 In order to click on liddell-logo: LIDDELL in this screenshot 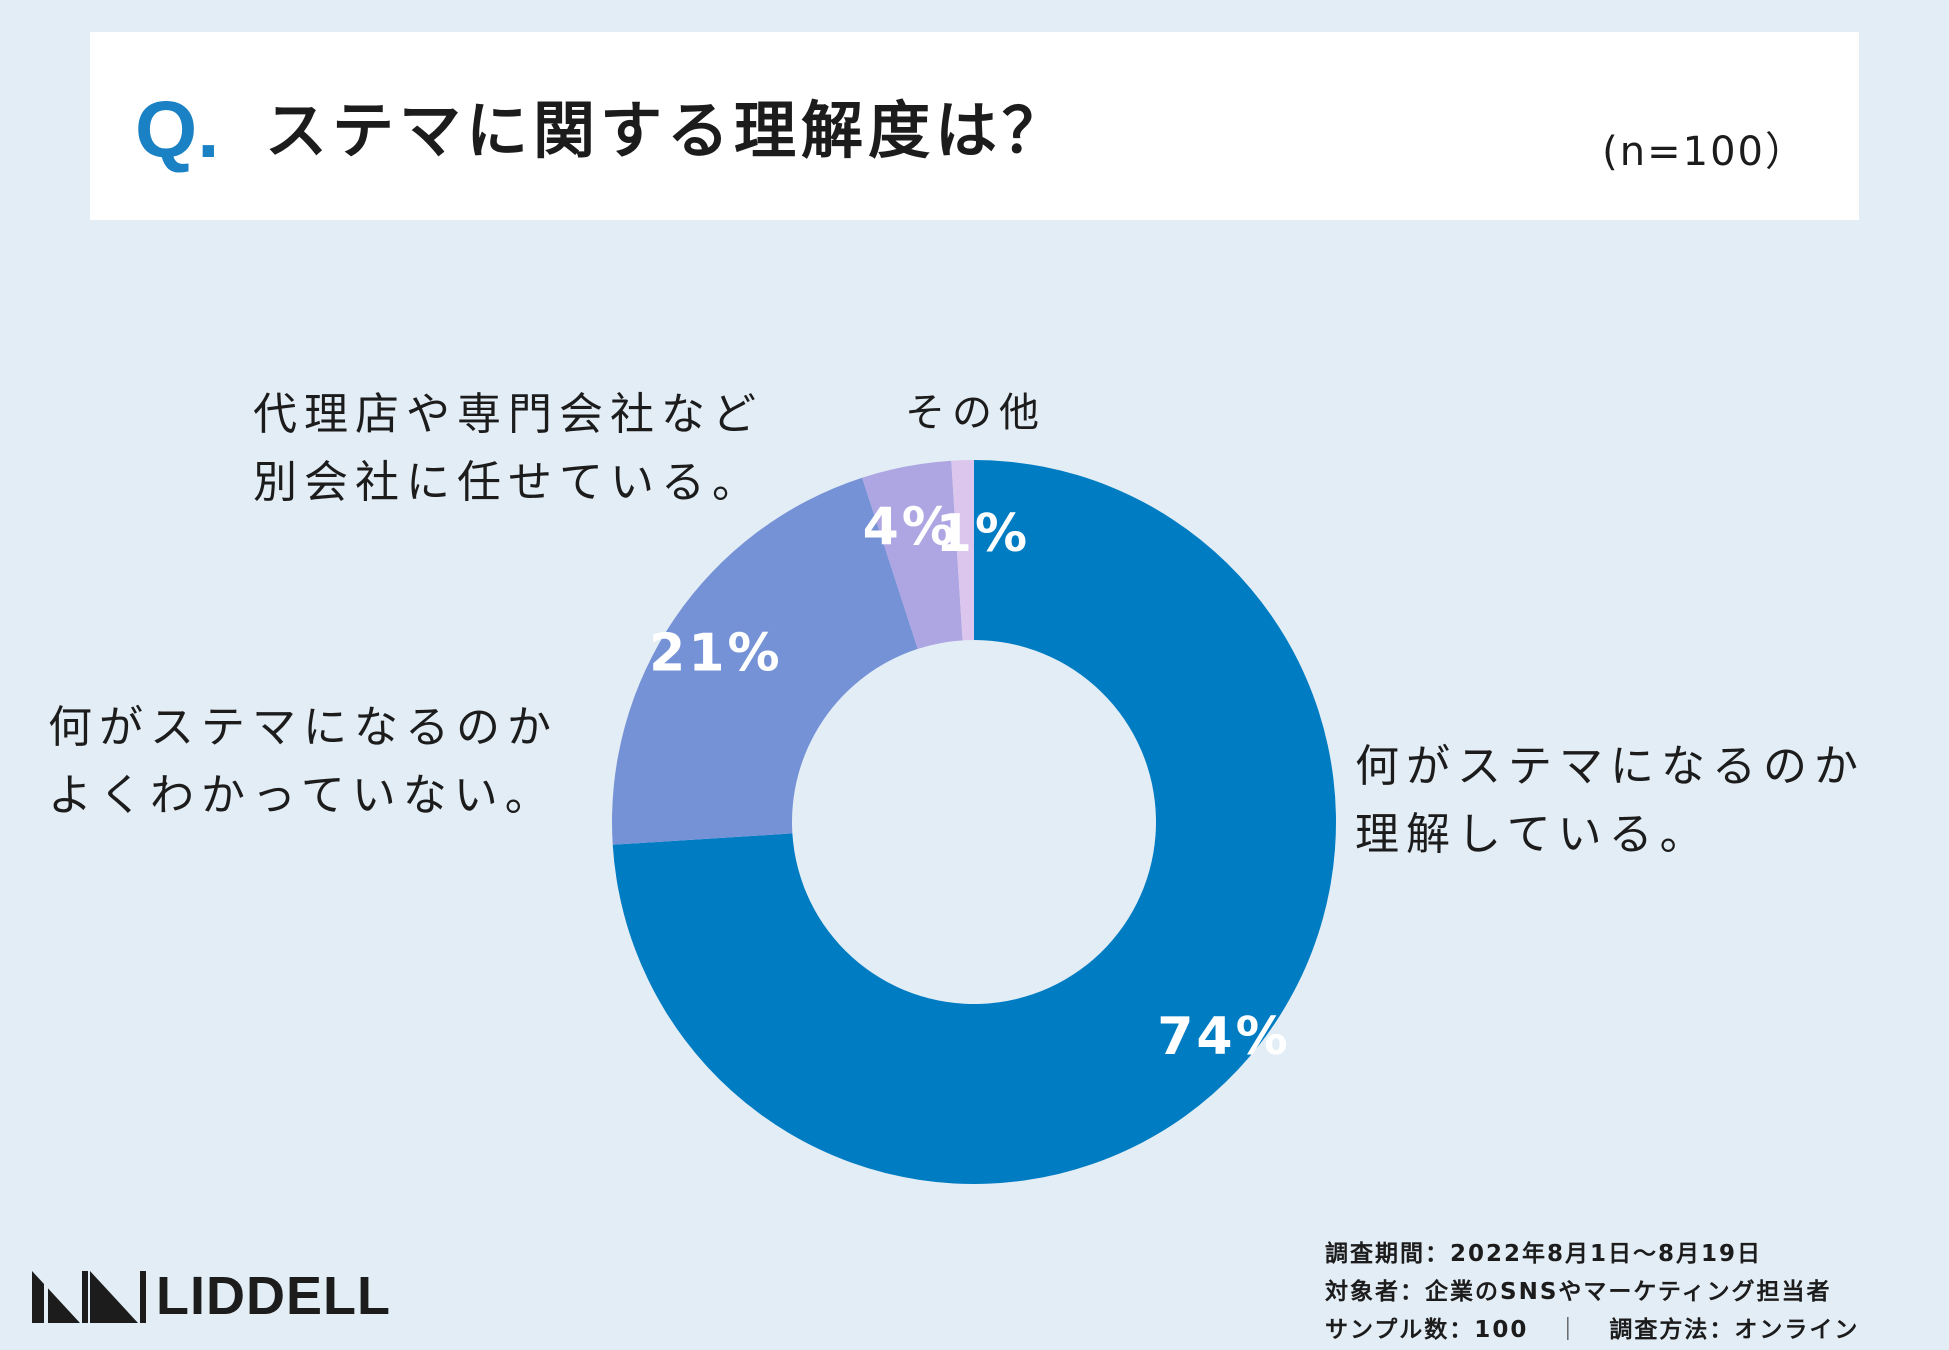, I will do `click(210, 1296)`.